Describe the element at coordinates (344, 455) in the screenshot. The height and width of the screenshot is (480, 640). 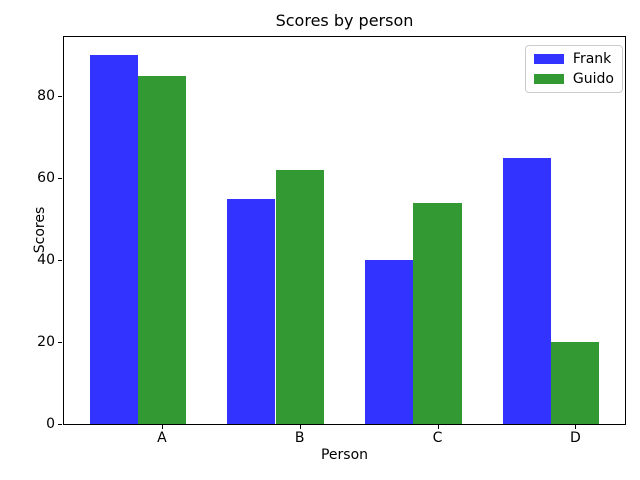
I see `x-axis-label: Person` at that location.